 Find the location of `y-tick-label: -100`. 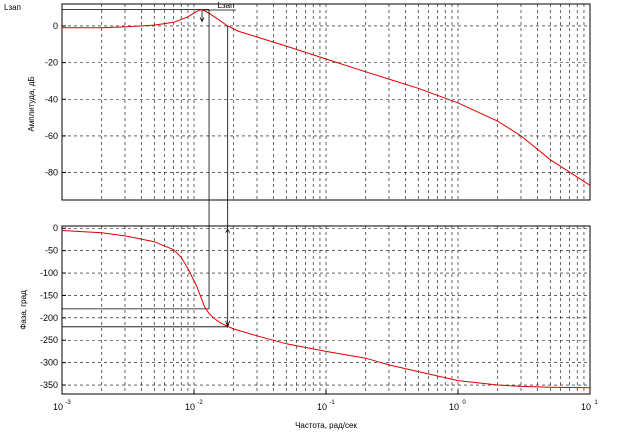

y-tick-label: -100 is located at coordinates (49, 273).